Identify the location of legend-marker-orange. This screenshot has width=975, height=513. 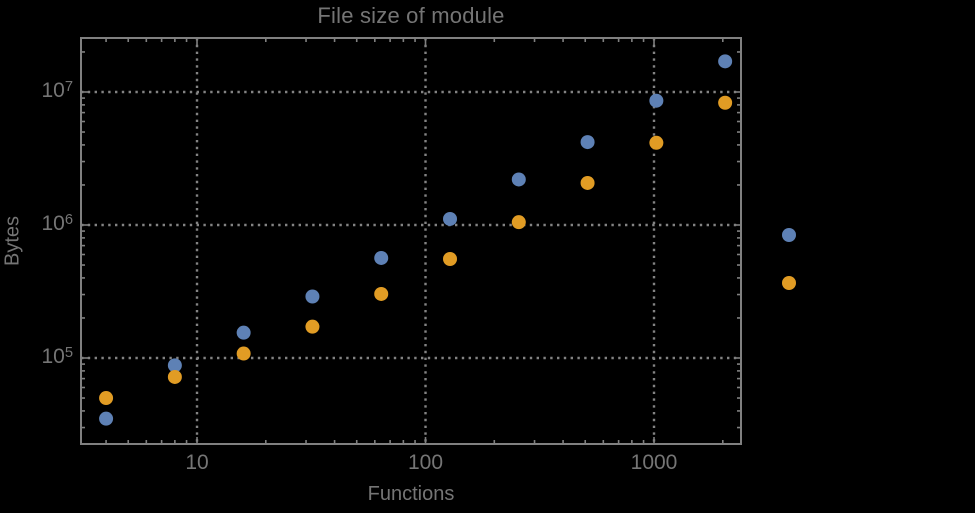
(789, 283).